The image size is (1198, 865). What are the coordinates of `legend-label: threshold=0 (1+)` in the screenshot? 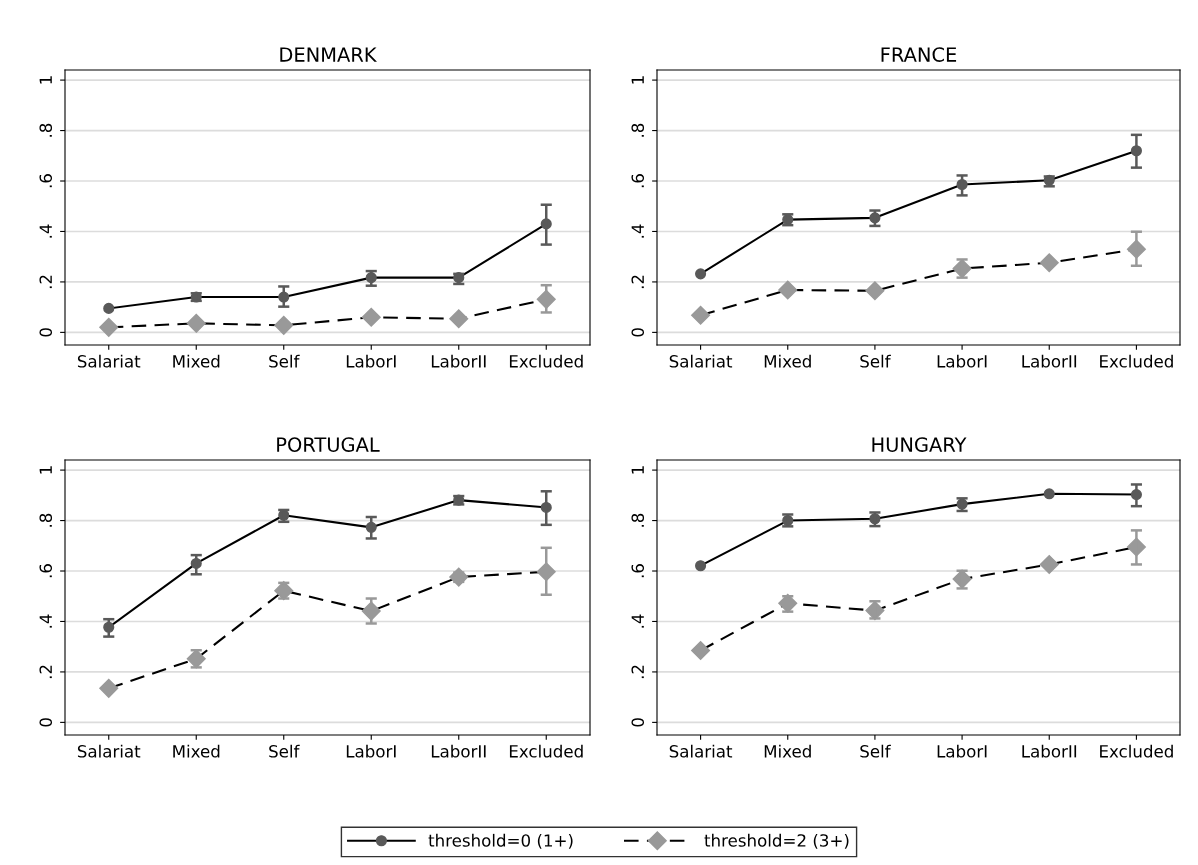 It's located at (500, 841).